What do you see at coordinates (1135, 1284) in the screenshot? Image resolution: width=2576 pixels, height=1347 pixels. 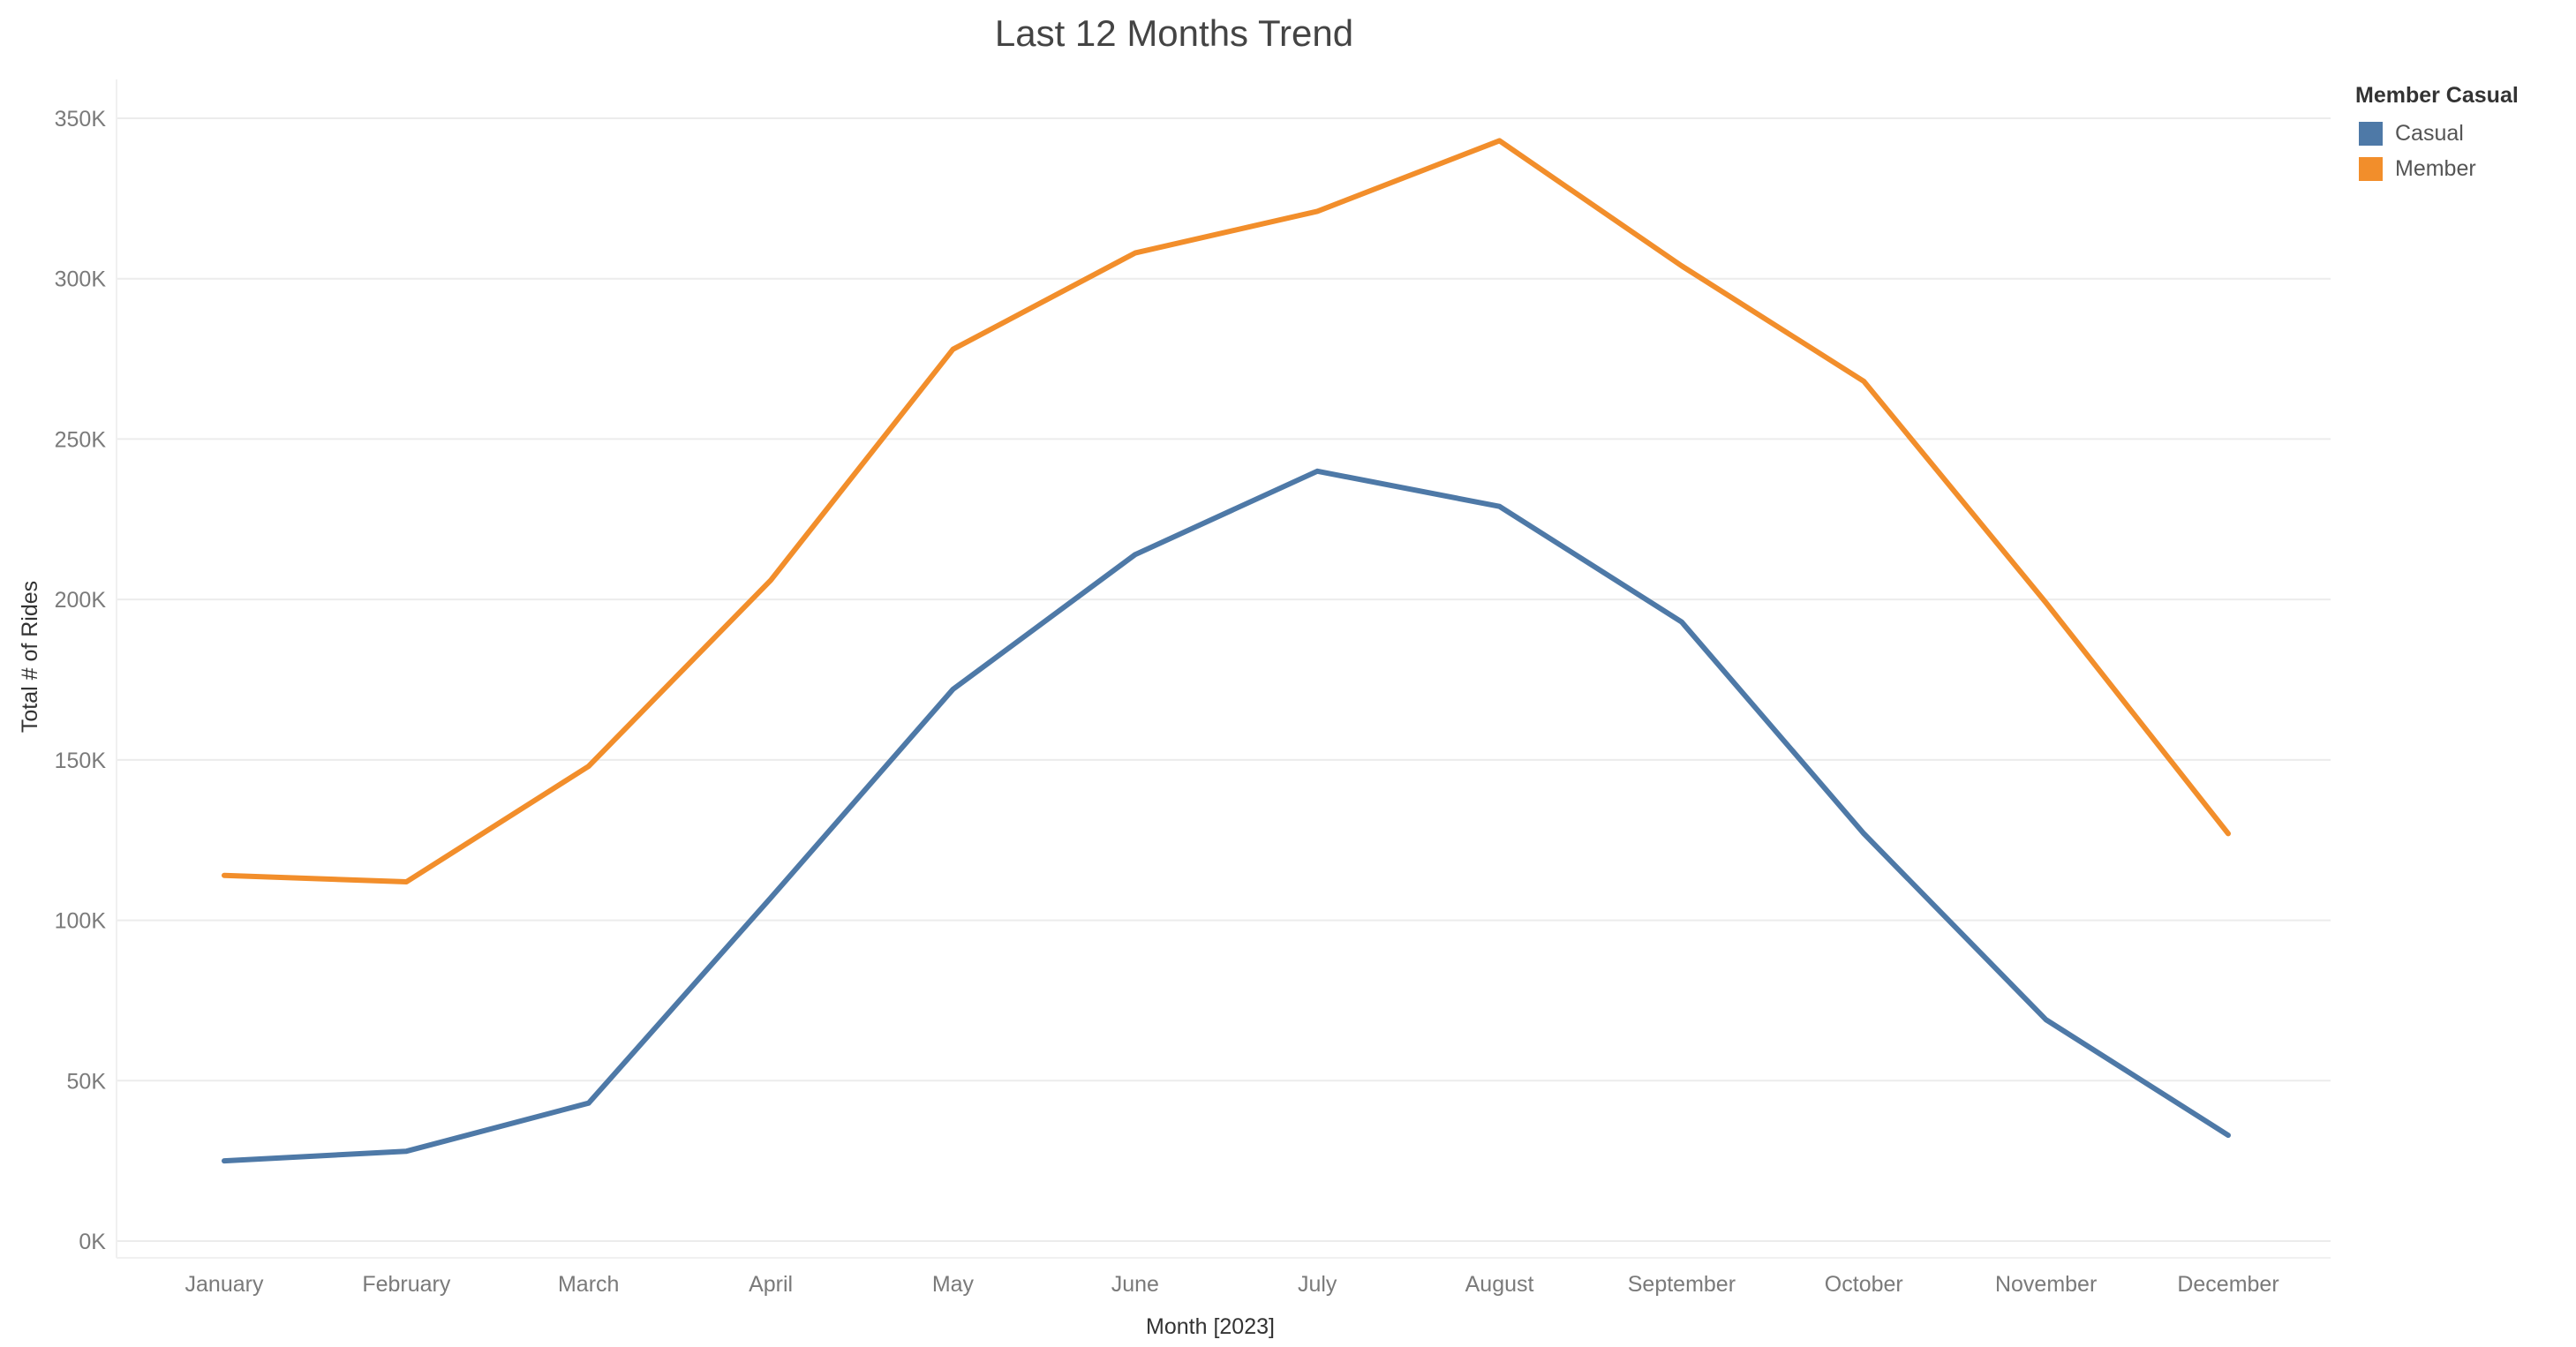 I see `x-tick-june: June` at bounding box center [1135, 1284].